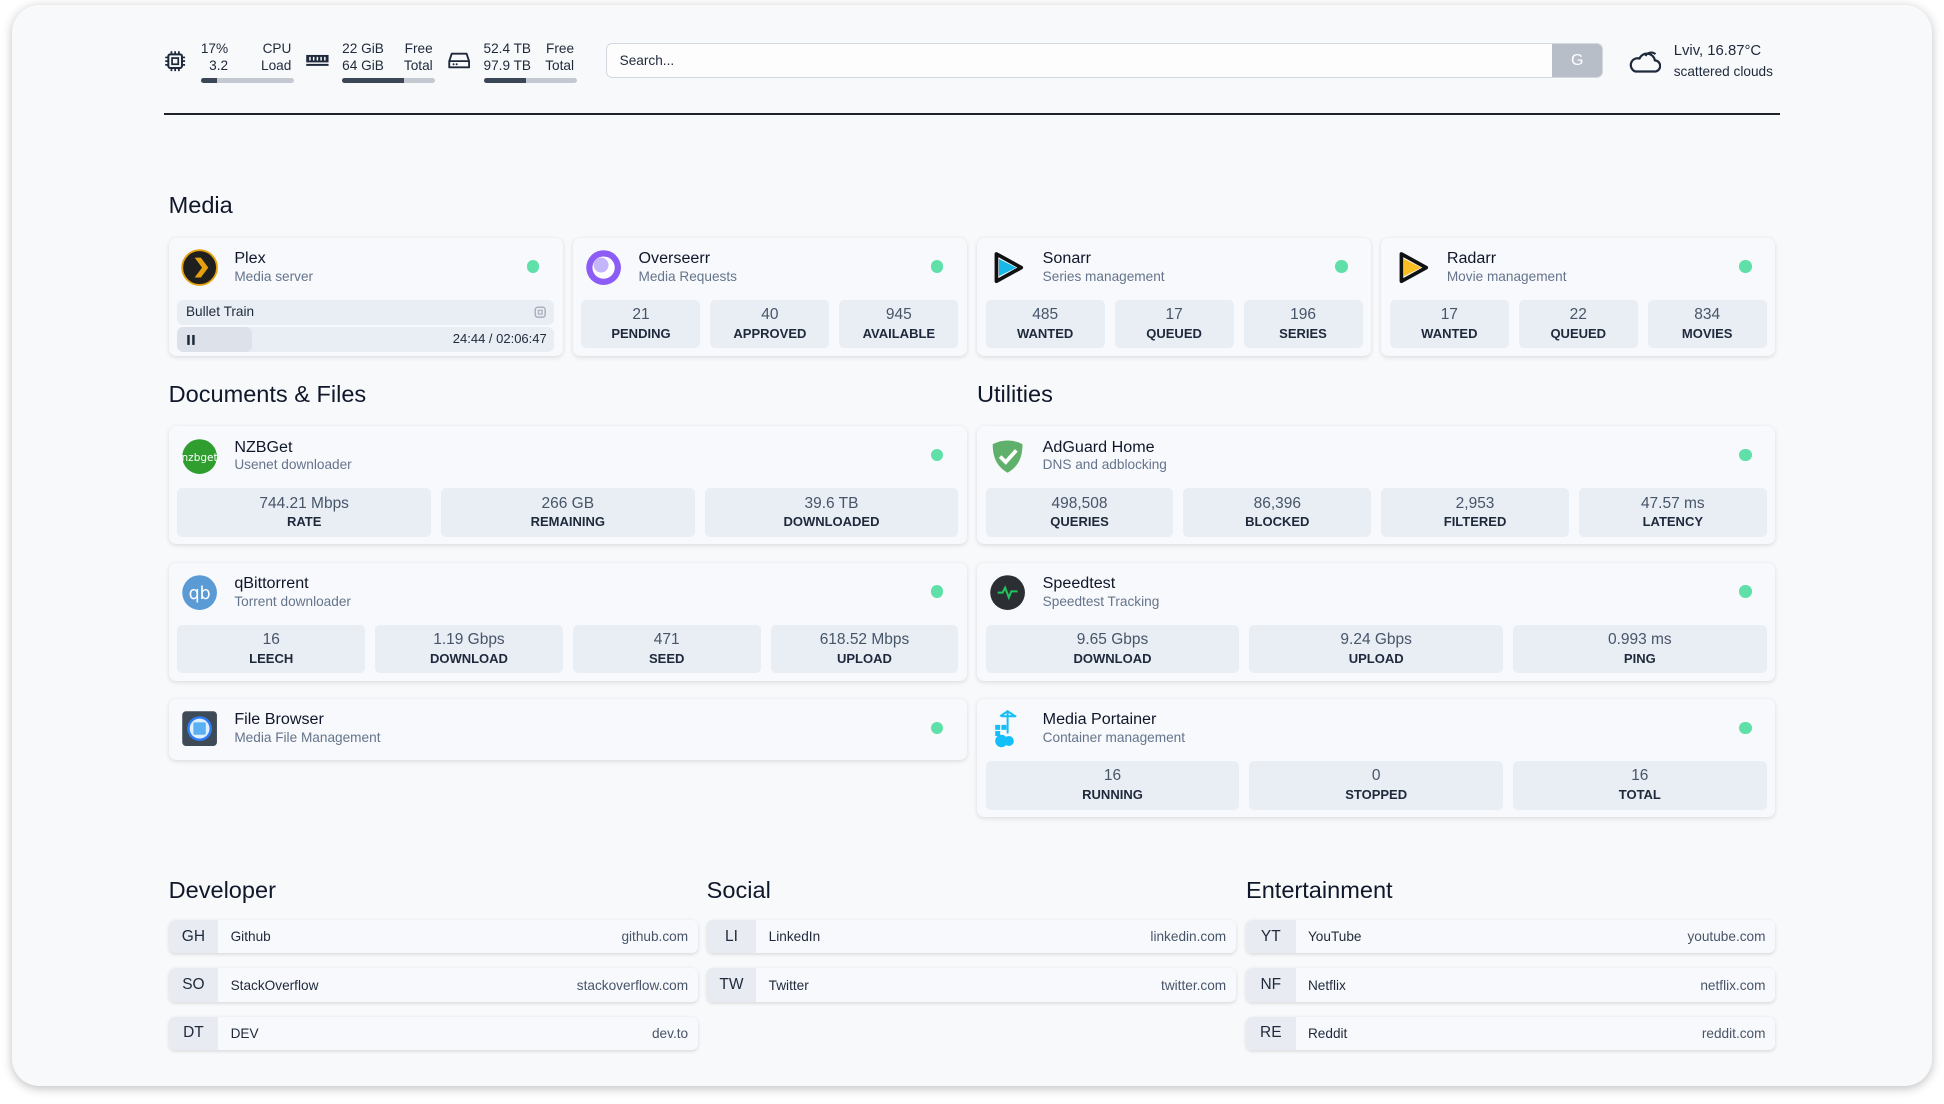  Describe the element at coordinates (567, 522) in the screenshot. I see `stat-label: REMAINING` at that location.